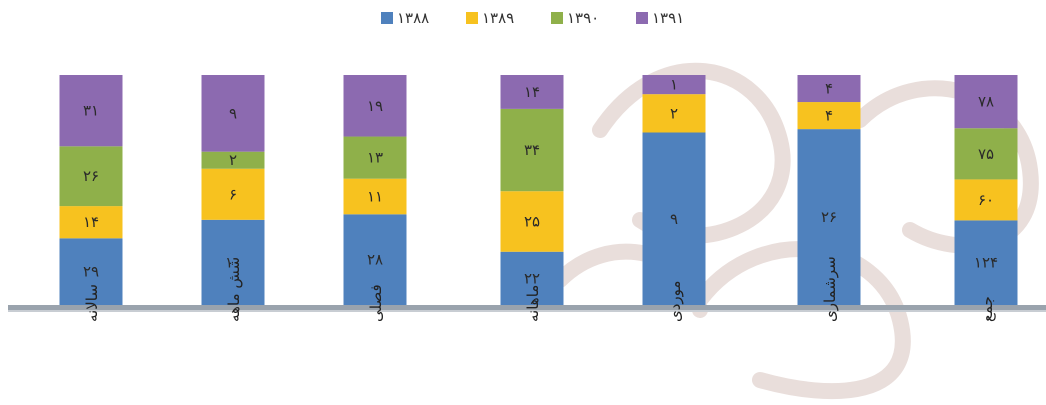  What do you see at coordinates (533, 303) in the screenshot?
I see `x-tick-label: ماهانه` at bounding box center [533, 303].